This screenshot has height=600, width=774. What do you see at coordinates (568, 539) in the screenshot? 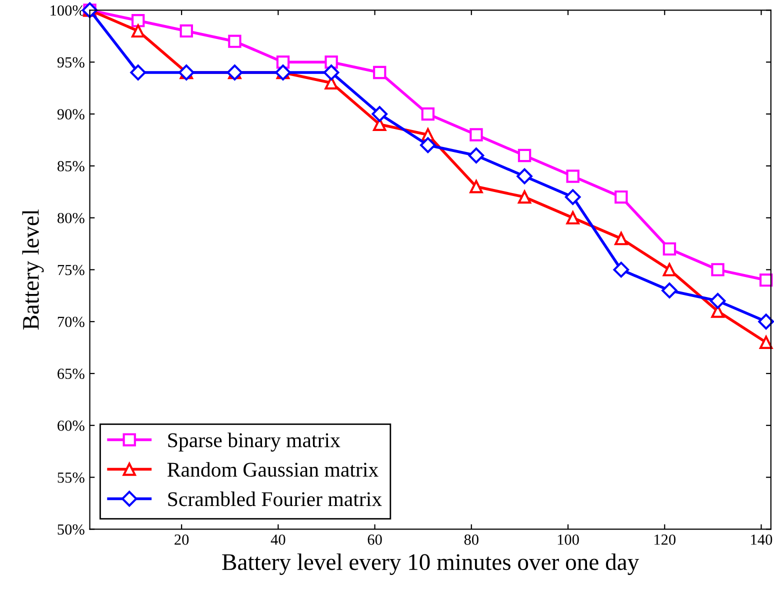
I see `x-tick-label: 100` at bounding box center [568, 539].